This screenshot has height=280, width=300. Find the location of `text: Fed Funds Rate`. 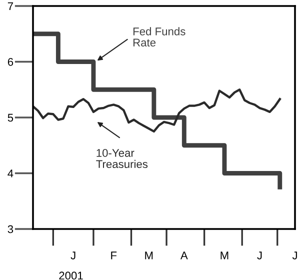

text: Fed Funds Rate is located at coordinates (159, 37).